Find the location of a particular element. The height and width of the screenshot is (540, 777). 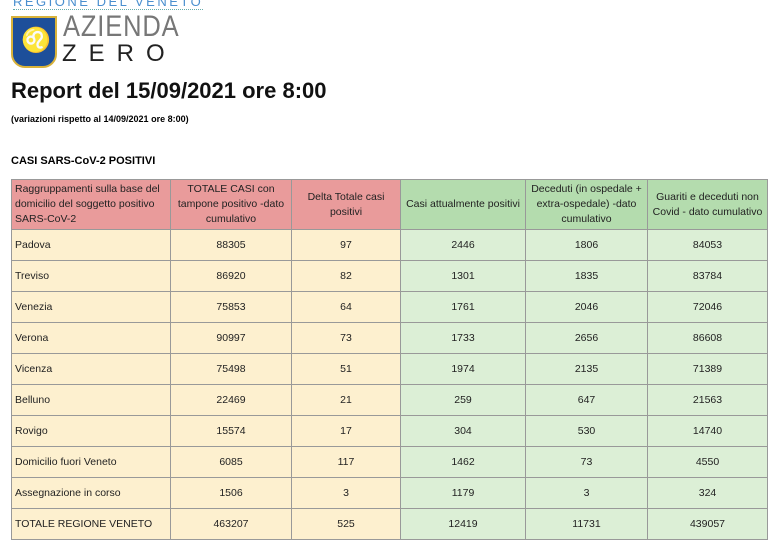

table-row: Treviso 86920 82 1301 1835 83784 is located at coordinates (389, 276).